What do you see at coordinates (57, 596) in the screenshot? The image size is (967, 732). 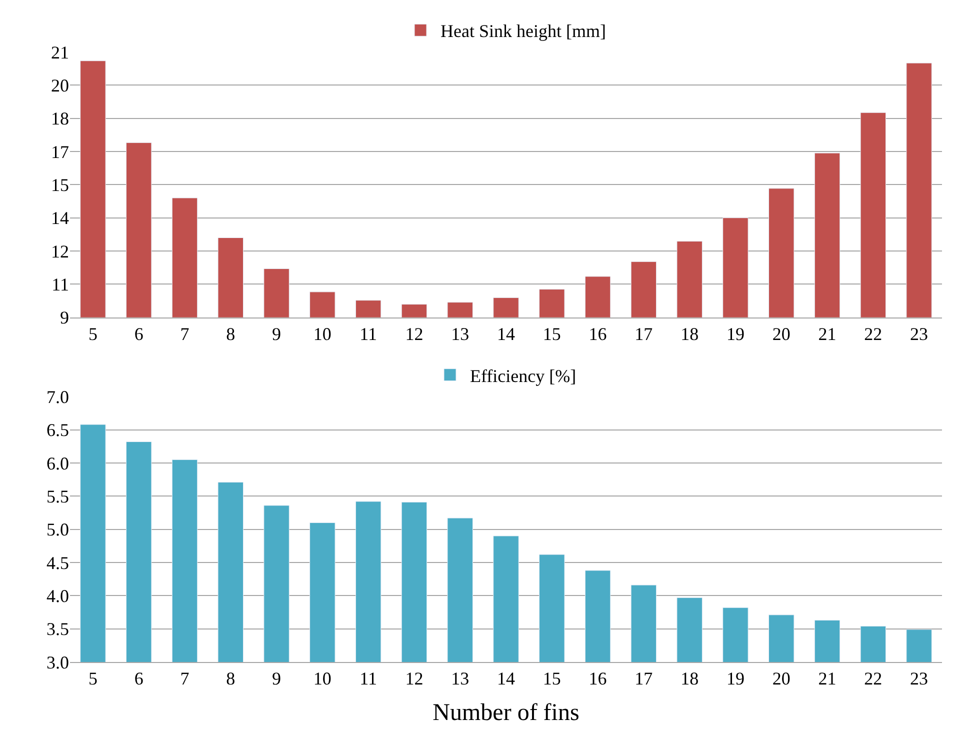 I see `y-tick-label: 4.0` at bounding box center [57, 596].